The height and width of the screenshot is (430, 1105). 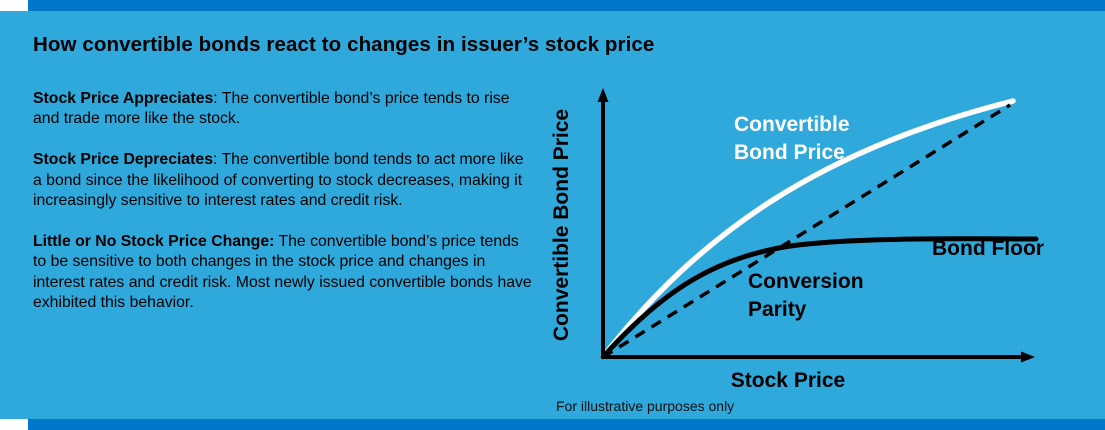 I want to click on bottom-accent-bar, so click(x=566, y=424).